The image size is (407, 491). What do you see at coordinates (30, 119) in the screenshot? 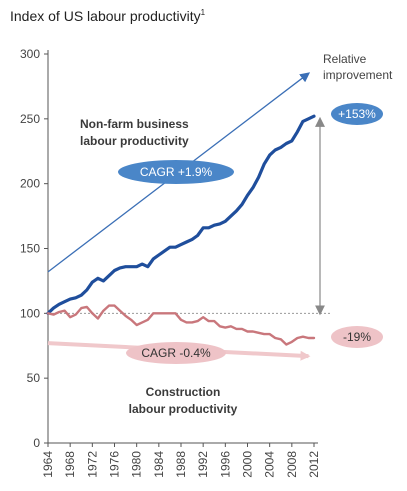
I see `y-tick-label: 250` at bounding box center [30, 119].